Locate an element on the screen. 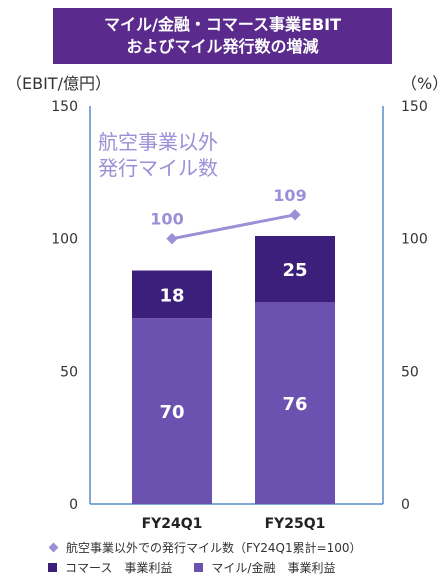 The height and width of the screenshot is (584, 446). left-tick-label: 0 is located at coordinates (73, 505).